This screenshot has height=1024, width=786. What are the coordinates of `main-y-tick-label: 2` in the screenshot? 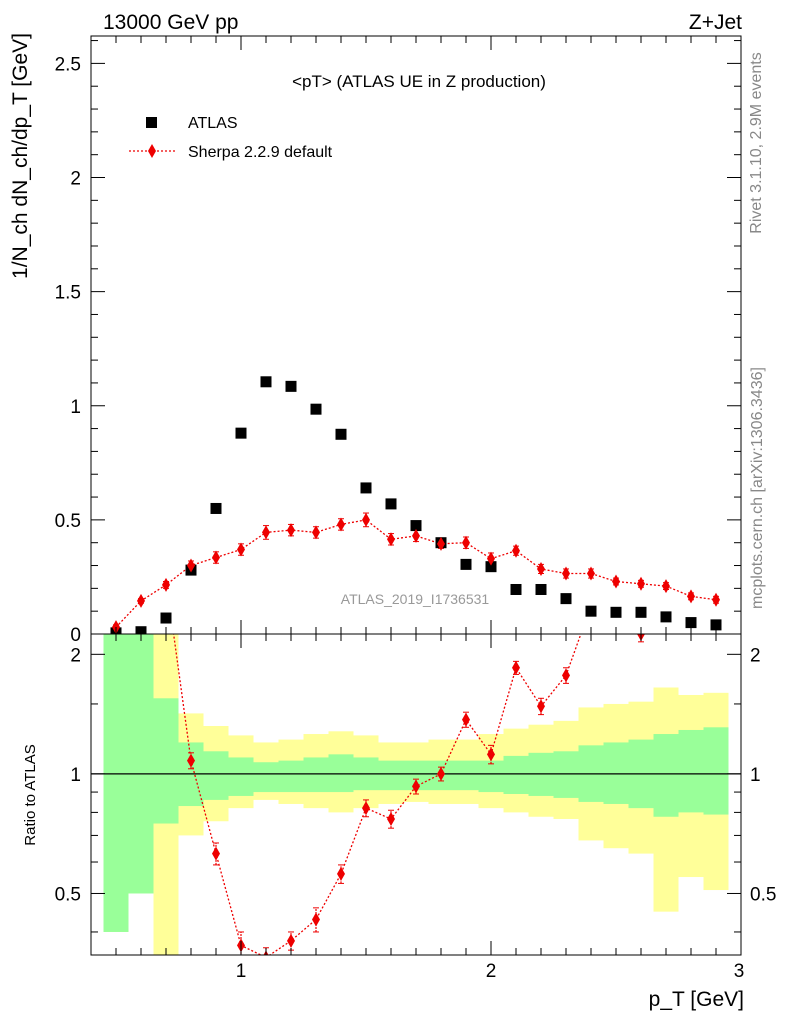 It's located at (75, 179).